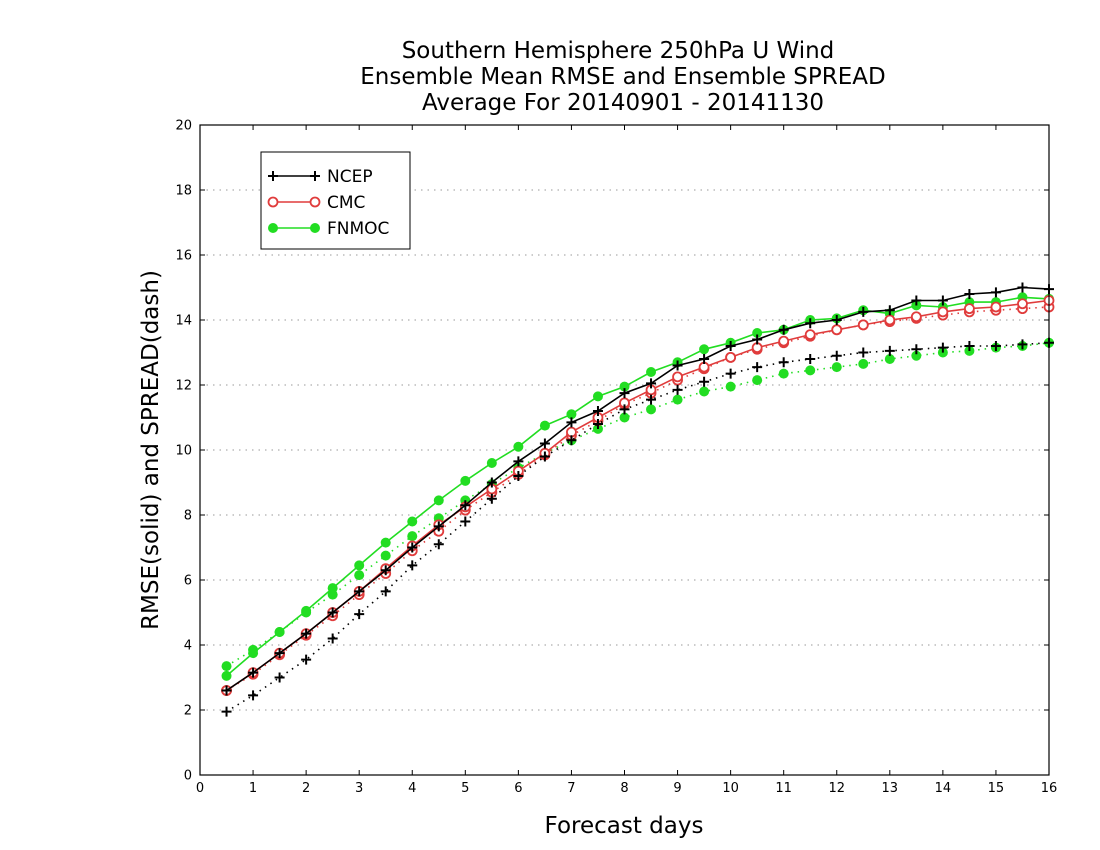  Describe the element at coordinates (188, 646) in the screenshot. I see `y-tick-label: 4` at that location.